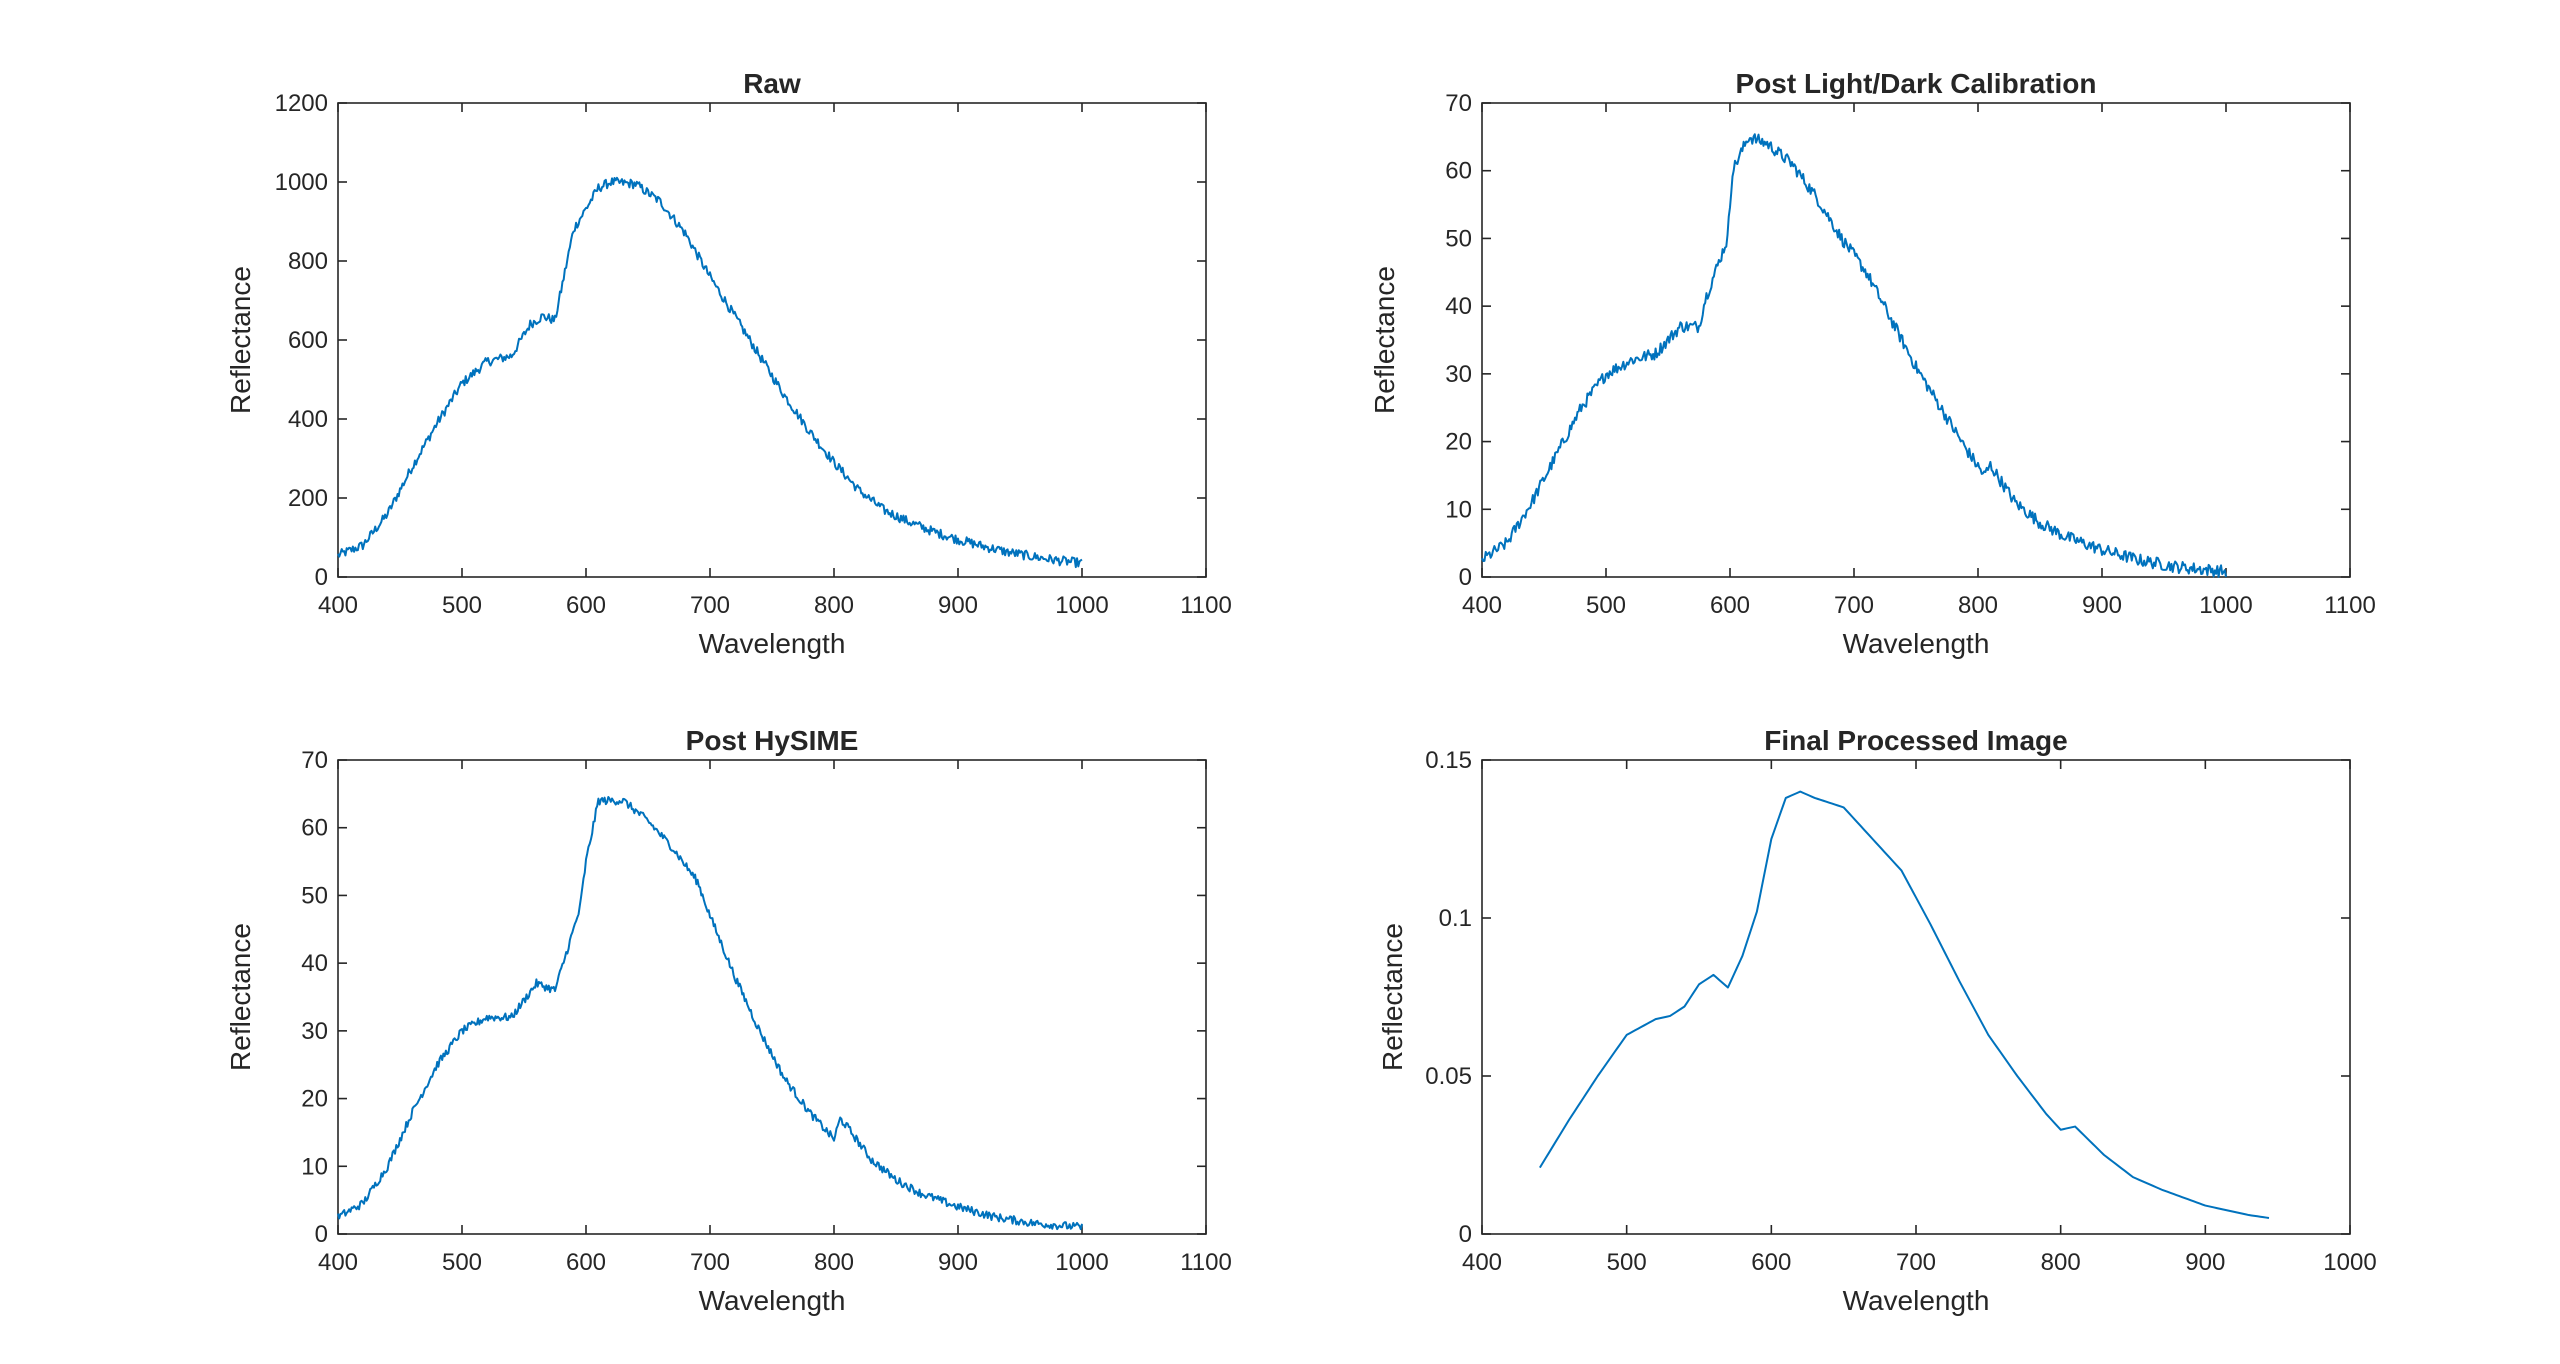 Image resolution: width=2560 pixels, height=1364 pixels. What do you see at coordinates (772, 740) in the screenshot?
I see `plot-title: Post HySIME` at bounding box center [772, 740].